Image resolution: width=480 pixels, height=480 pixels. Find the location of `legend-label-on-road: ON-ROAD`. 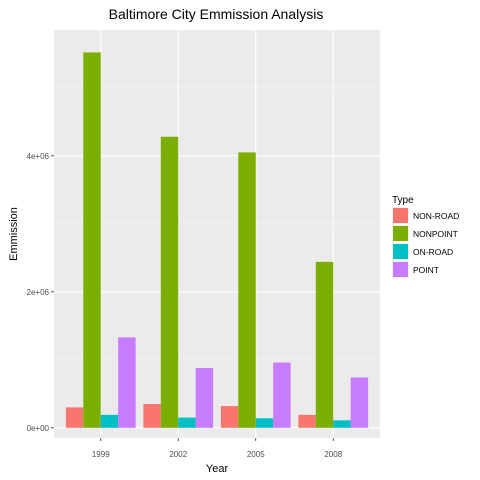

legend-label-on-road: ON-ROAD is located at coordinates (433, 252).